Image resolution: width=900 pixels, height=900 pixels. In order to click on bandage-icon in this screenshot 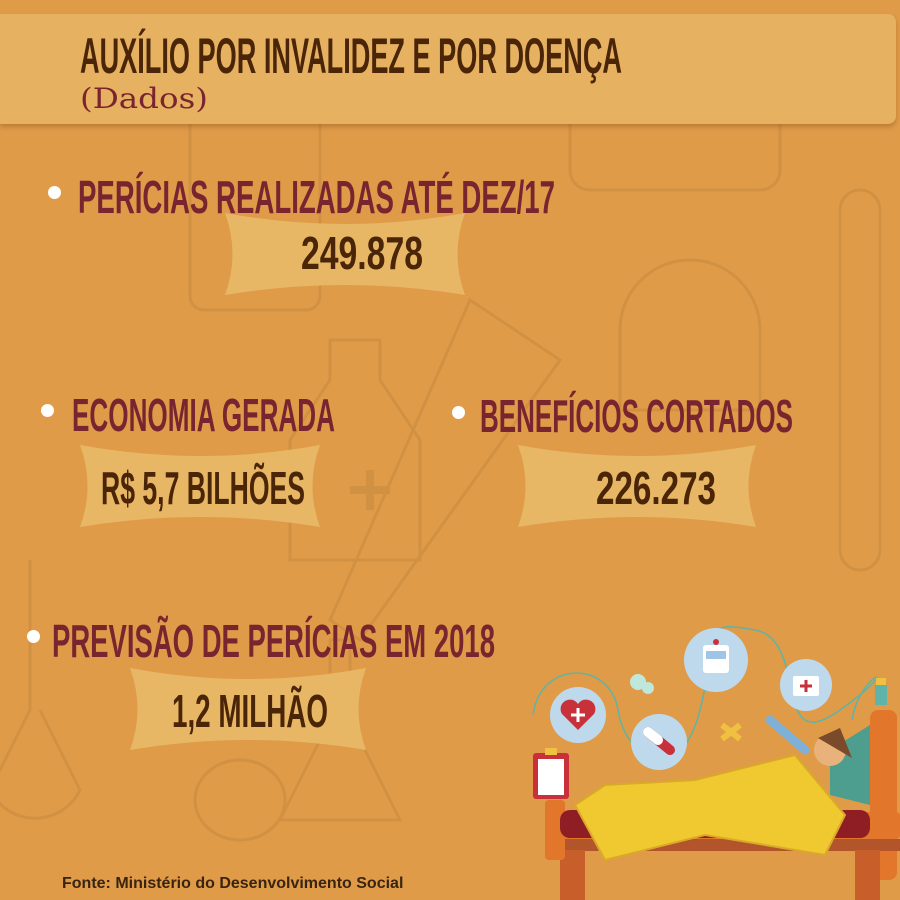, I will do `click(731, 732)`.